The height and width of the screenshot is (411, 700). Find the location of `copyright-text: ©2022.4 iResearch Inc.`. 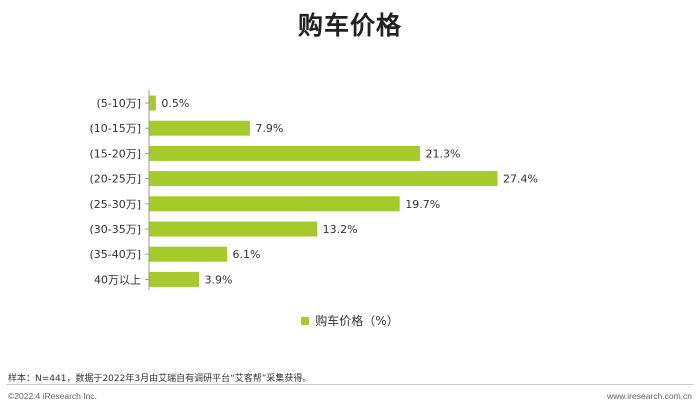

copyright-text: ©2022.4 iResearch Inc. is located at coordinates (52, 396).